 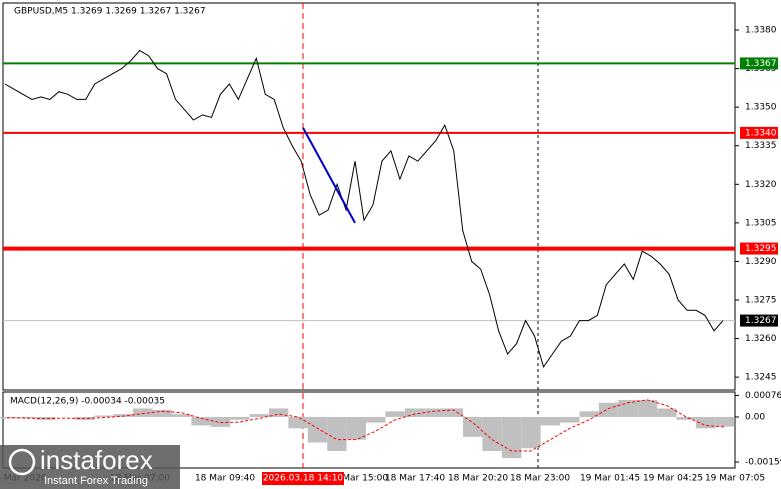 I want to click on logo: instaforex Instant Forex Trading, so click(x=90, y=467).